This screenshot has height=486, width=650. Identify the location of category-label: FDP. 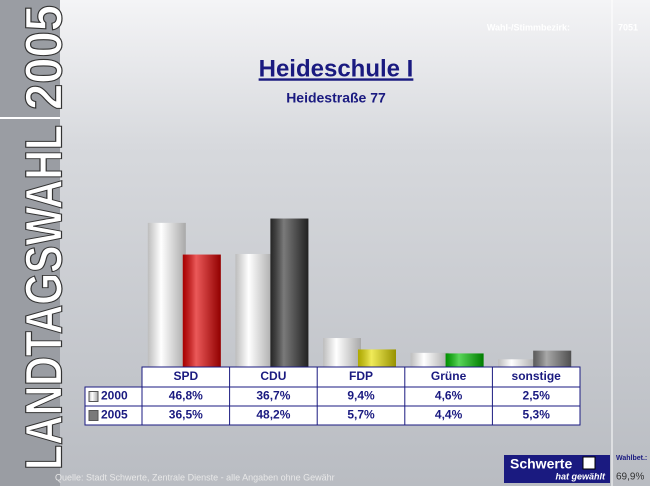
(361, 376).